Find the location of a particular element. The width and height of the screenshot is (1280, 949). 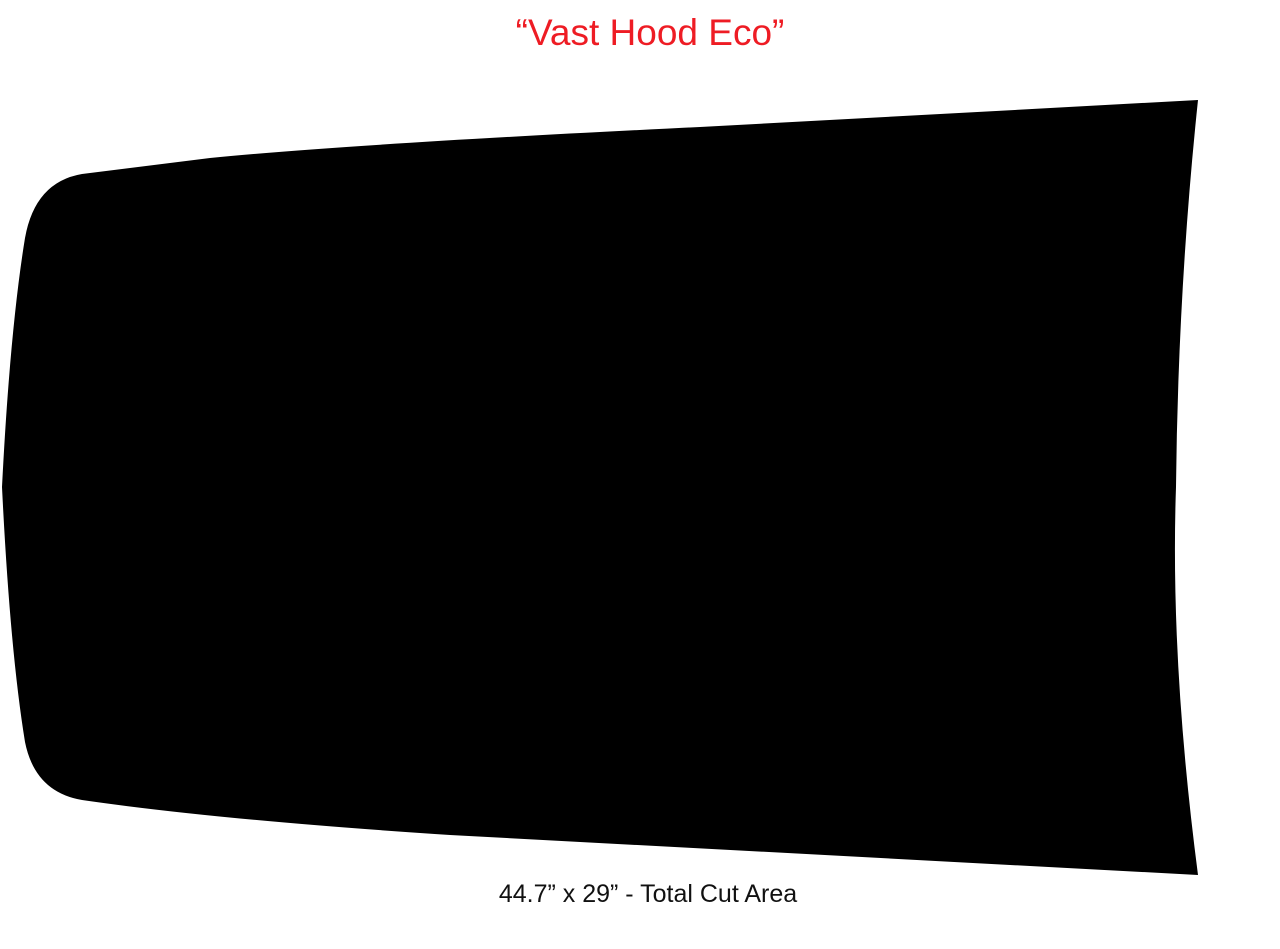

decal-title: “Vast Hood Eco” is located at coordinates (650, 32).